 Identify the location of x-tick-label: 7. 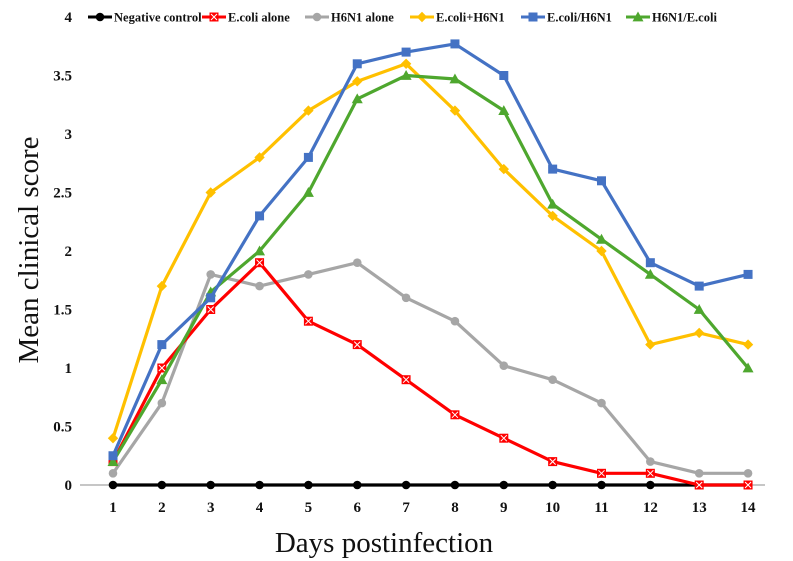
(406, 508).